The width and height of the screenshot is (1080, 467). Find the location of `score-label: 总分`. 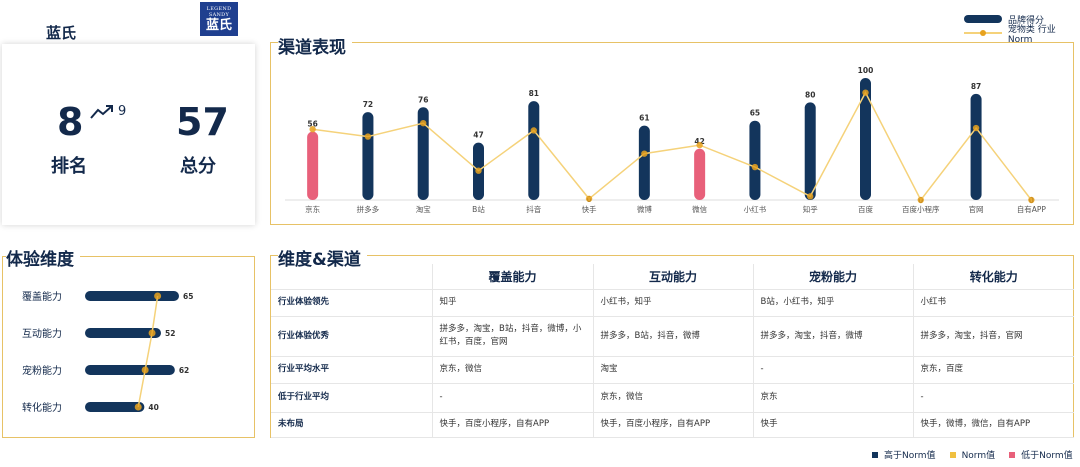

score-label: 总分 is located at coordinates (198, 166).